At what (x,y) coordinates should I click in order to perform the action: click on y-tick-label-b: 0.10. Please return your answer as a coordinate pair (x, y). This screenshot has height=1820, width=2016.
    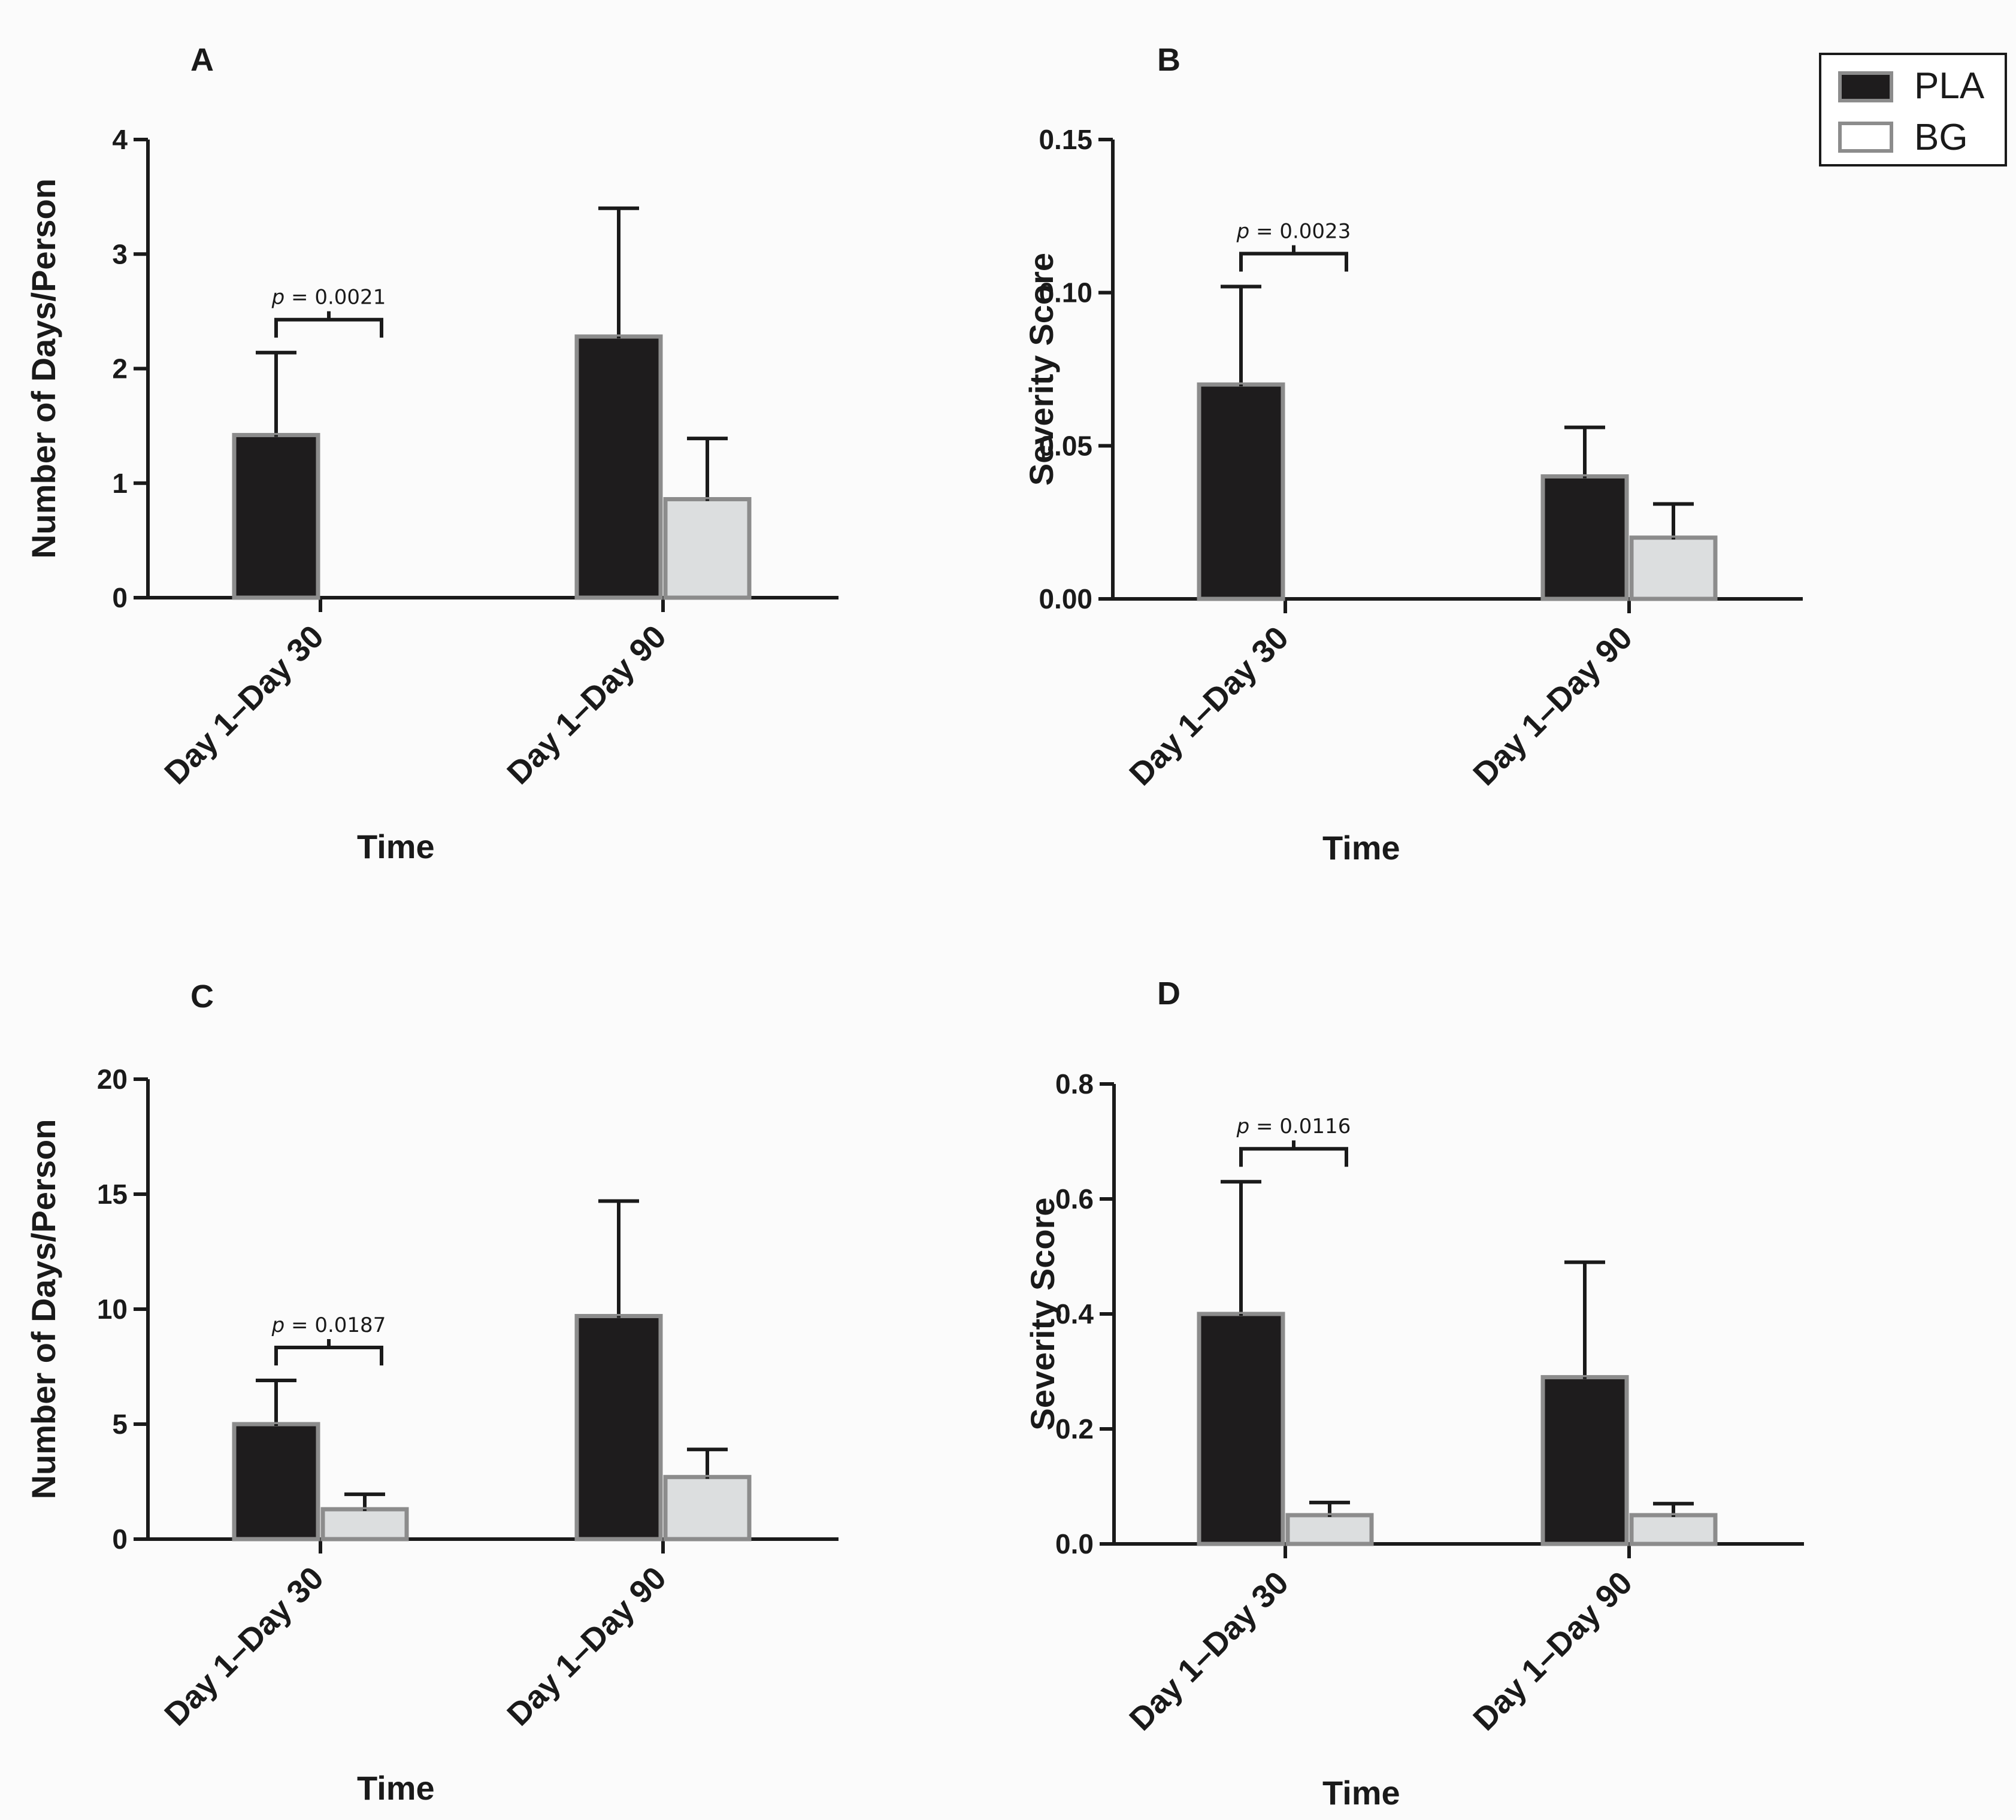
    Looking at the image, I should click on (1065, 292).